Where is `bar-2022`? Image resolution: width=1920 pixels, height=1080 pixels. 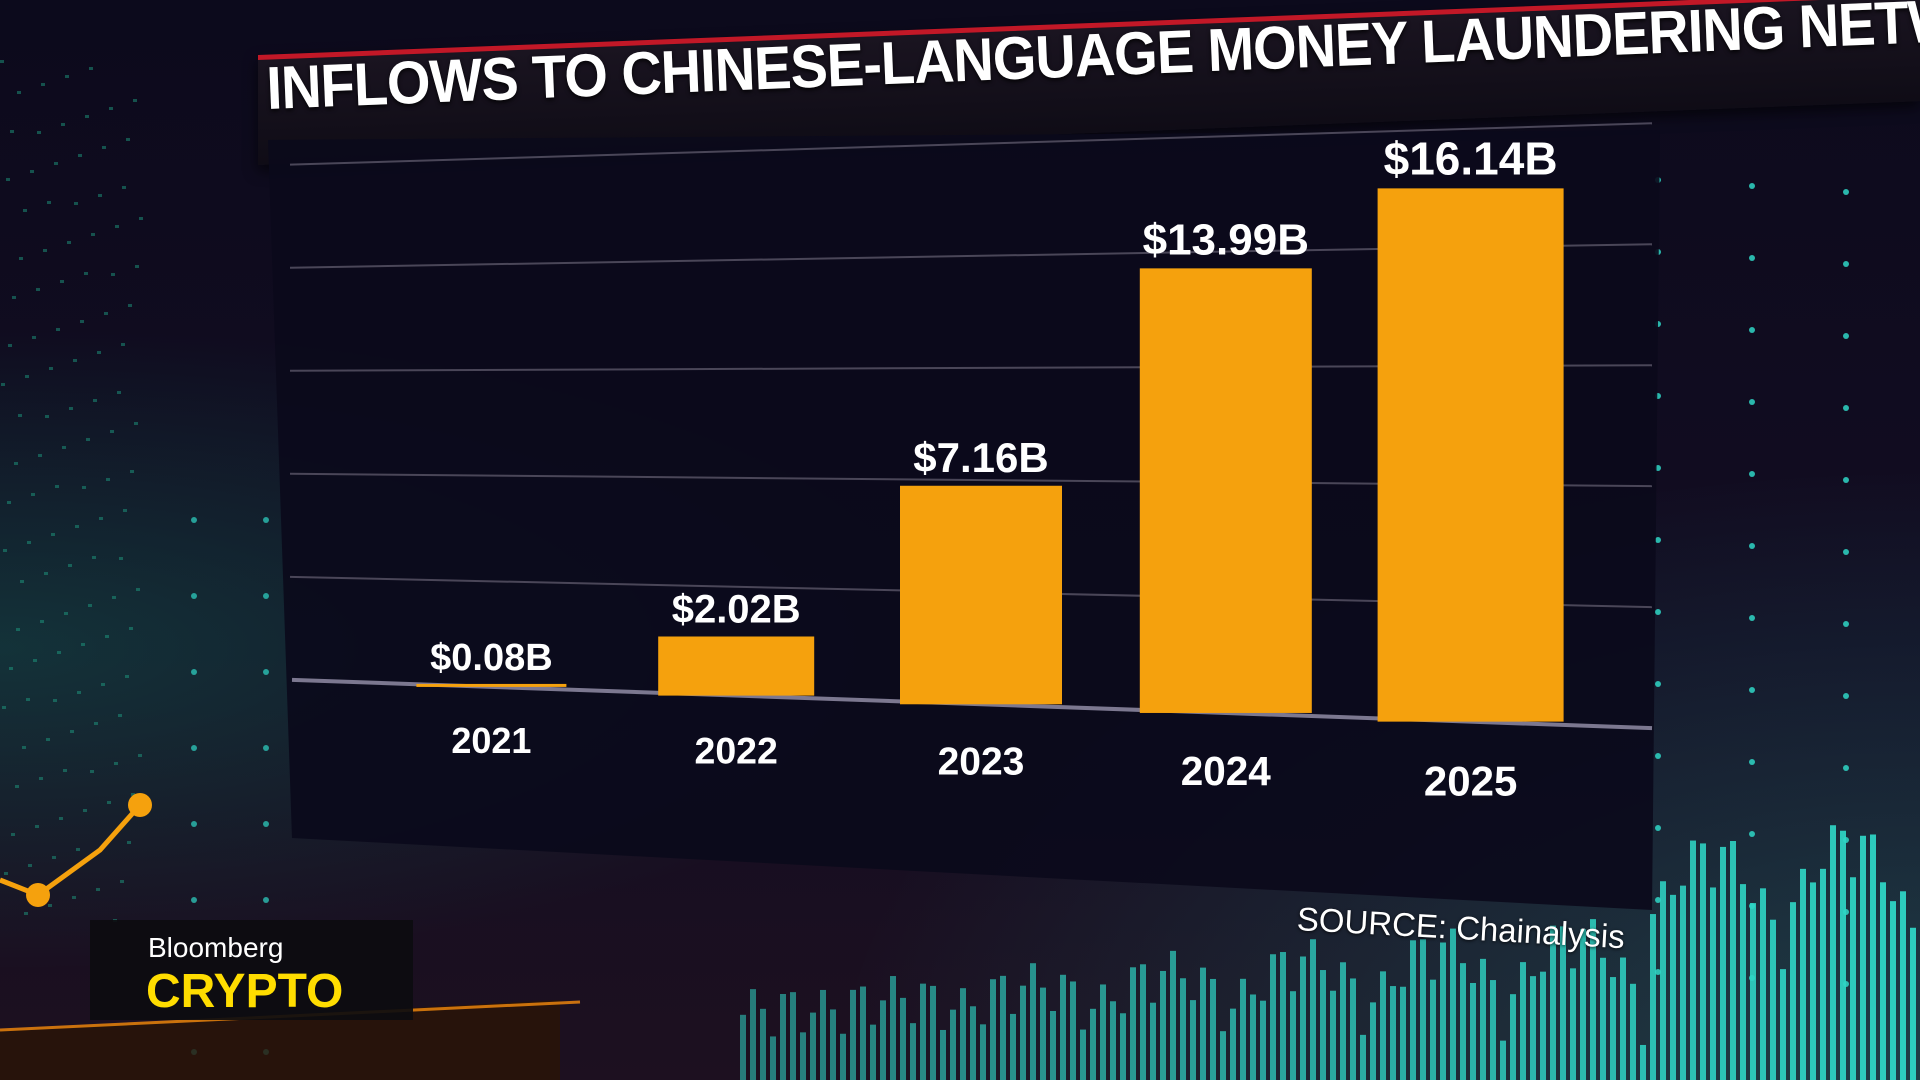
bar-2022 is located at coordinates (736, 666).